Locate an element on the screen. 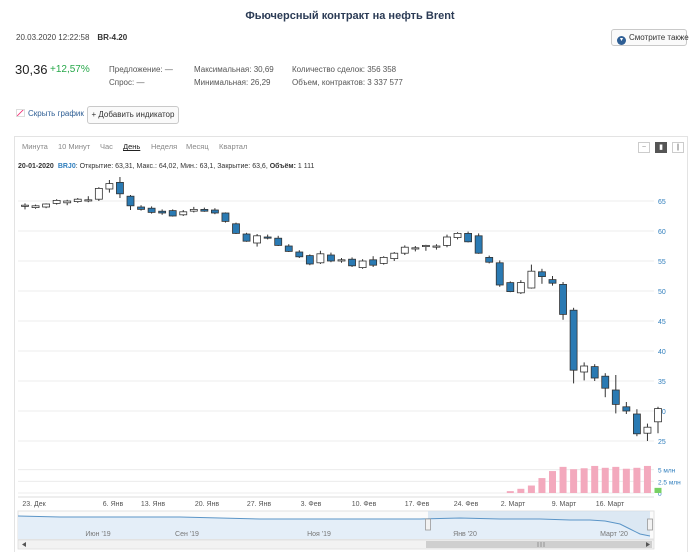 Image resolution: width=700 pixels, height=557 pixels. x-tick-label: 27. Янв is located at coordinates (259, 504).